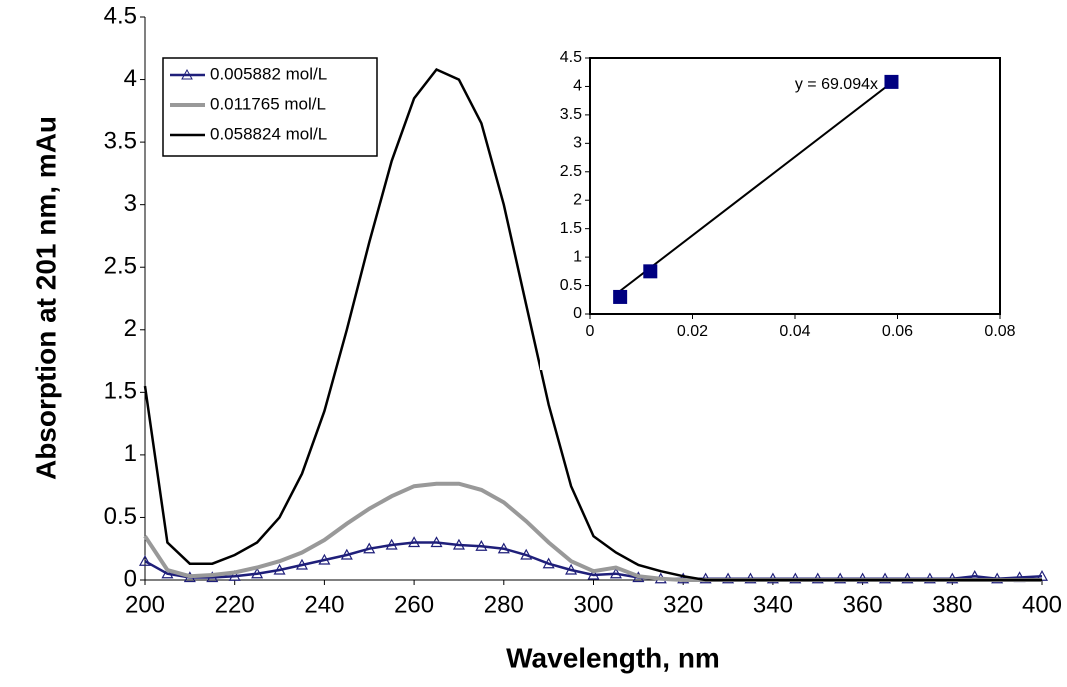  What do you see at coordinates (504, 605) in the screenshot?
I see `x-tick-label: 280` at bounding box center [504, 605].